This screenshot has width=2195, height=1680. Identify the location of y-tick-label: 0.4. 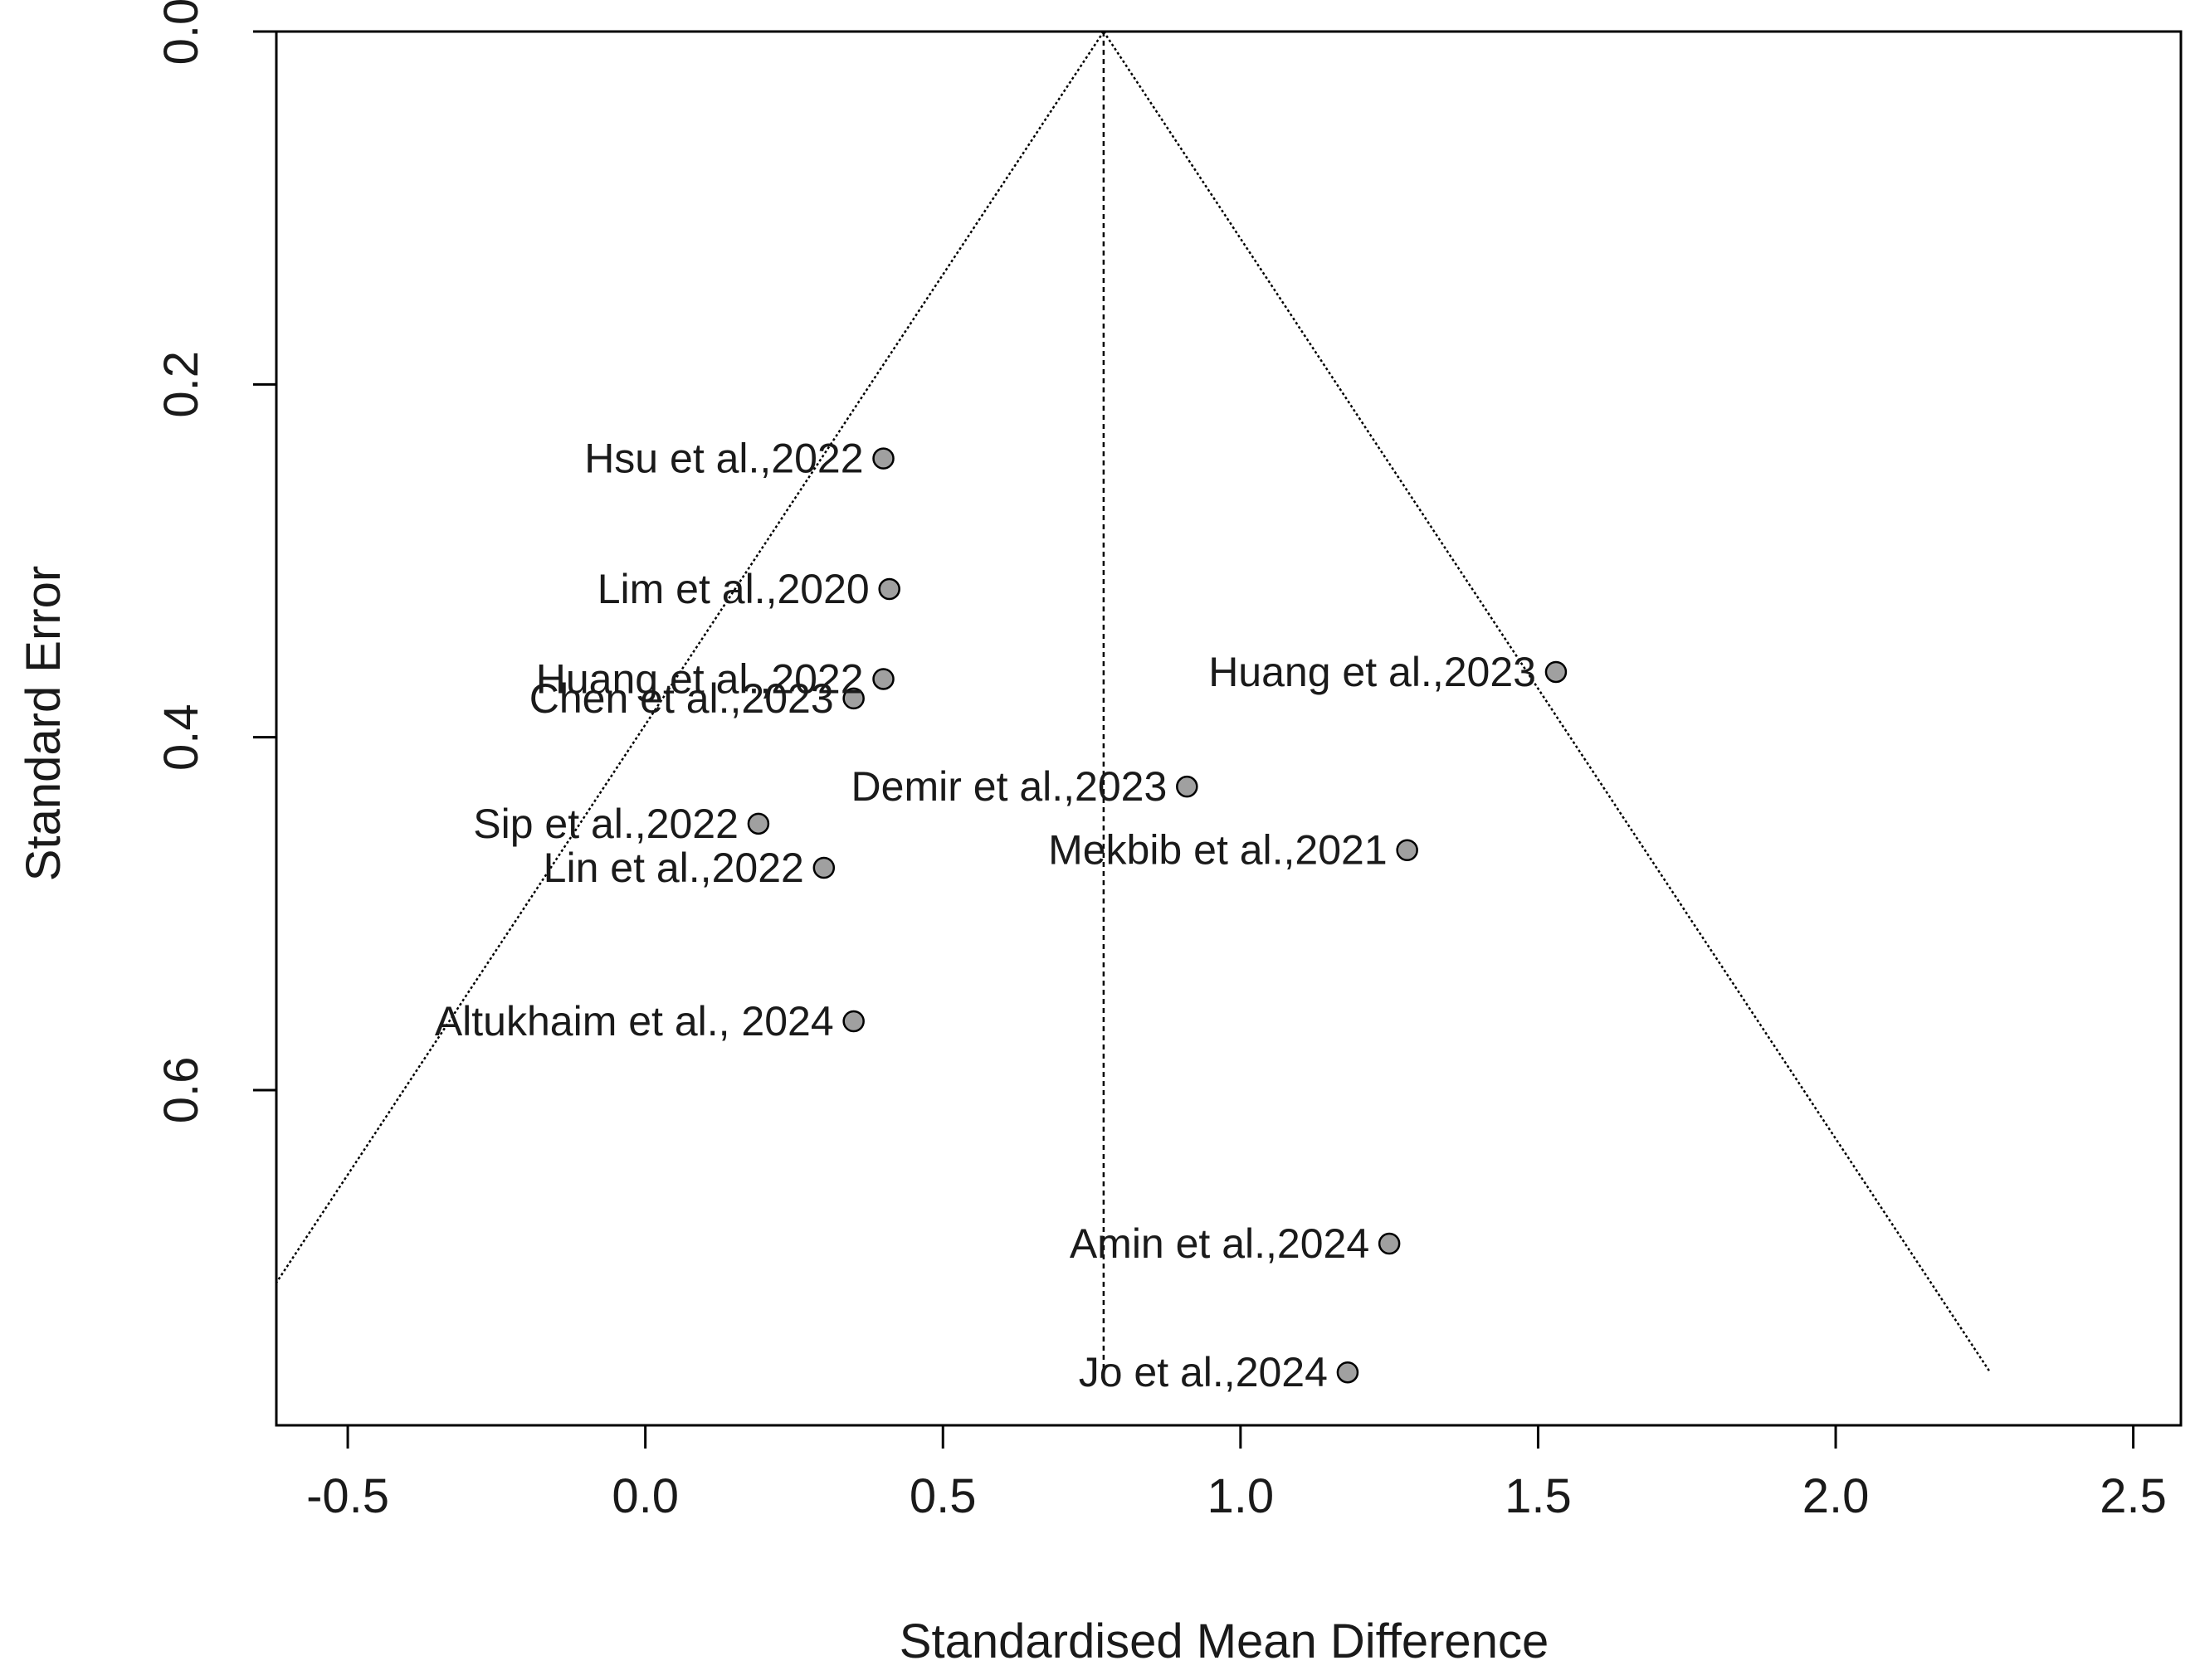
(181, 737).